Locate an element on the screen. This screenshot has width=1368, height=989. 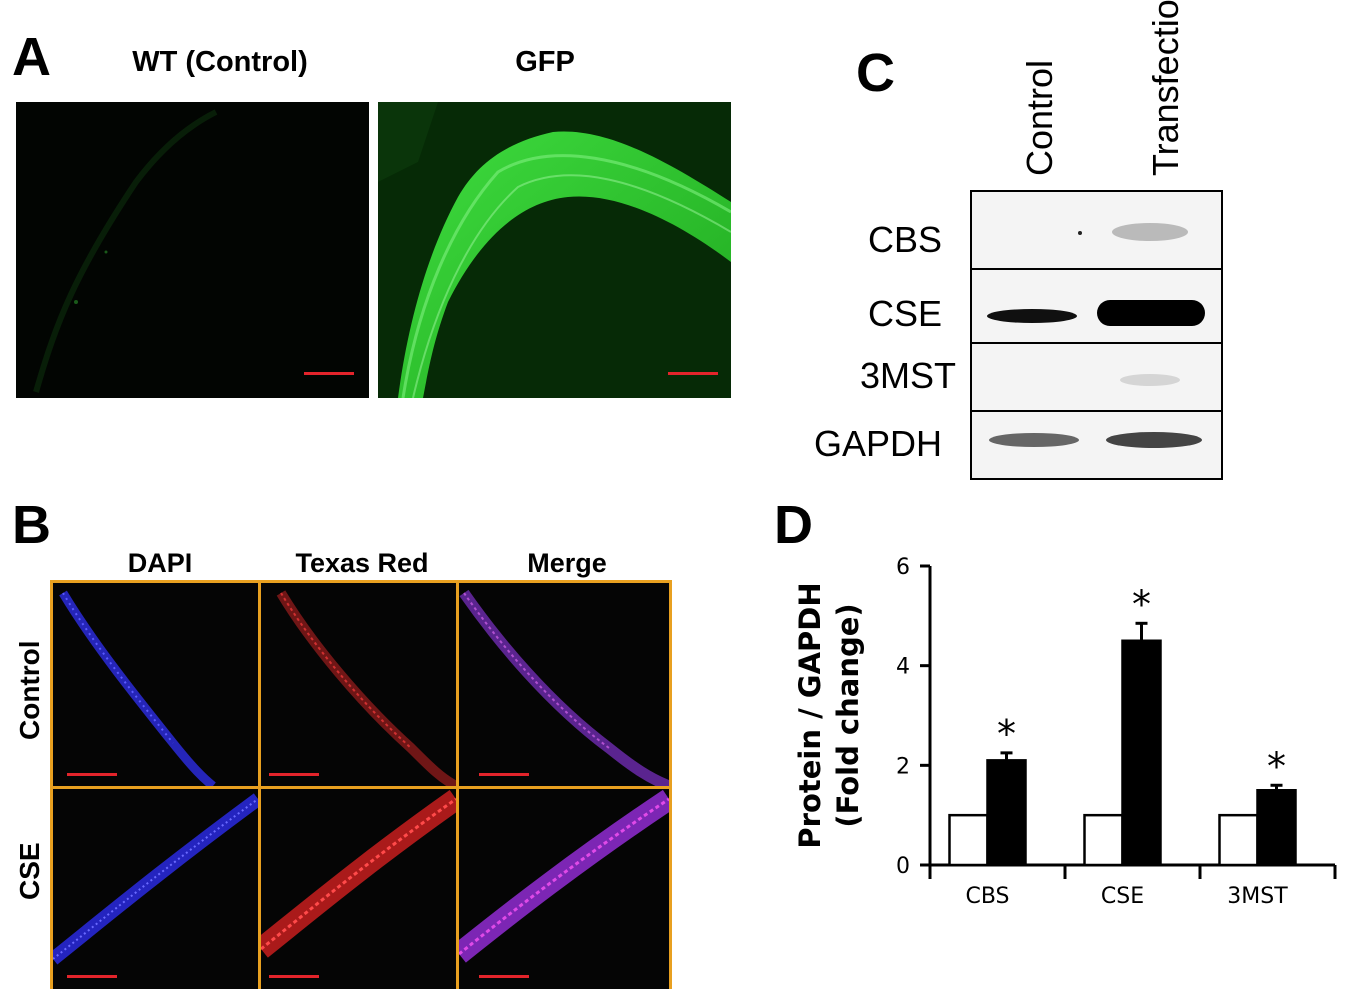
micrograph-cse-texas-red is located at coordinates (358, 889).